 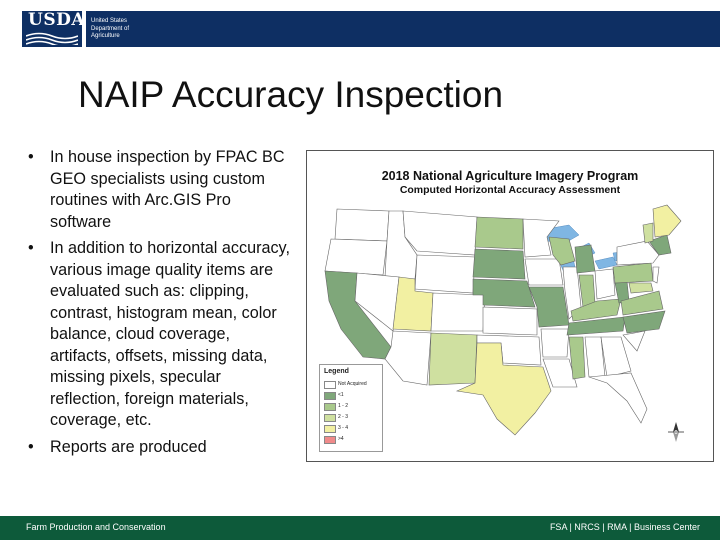 I want to click on state-nj, so click(x=656, y=275).